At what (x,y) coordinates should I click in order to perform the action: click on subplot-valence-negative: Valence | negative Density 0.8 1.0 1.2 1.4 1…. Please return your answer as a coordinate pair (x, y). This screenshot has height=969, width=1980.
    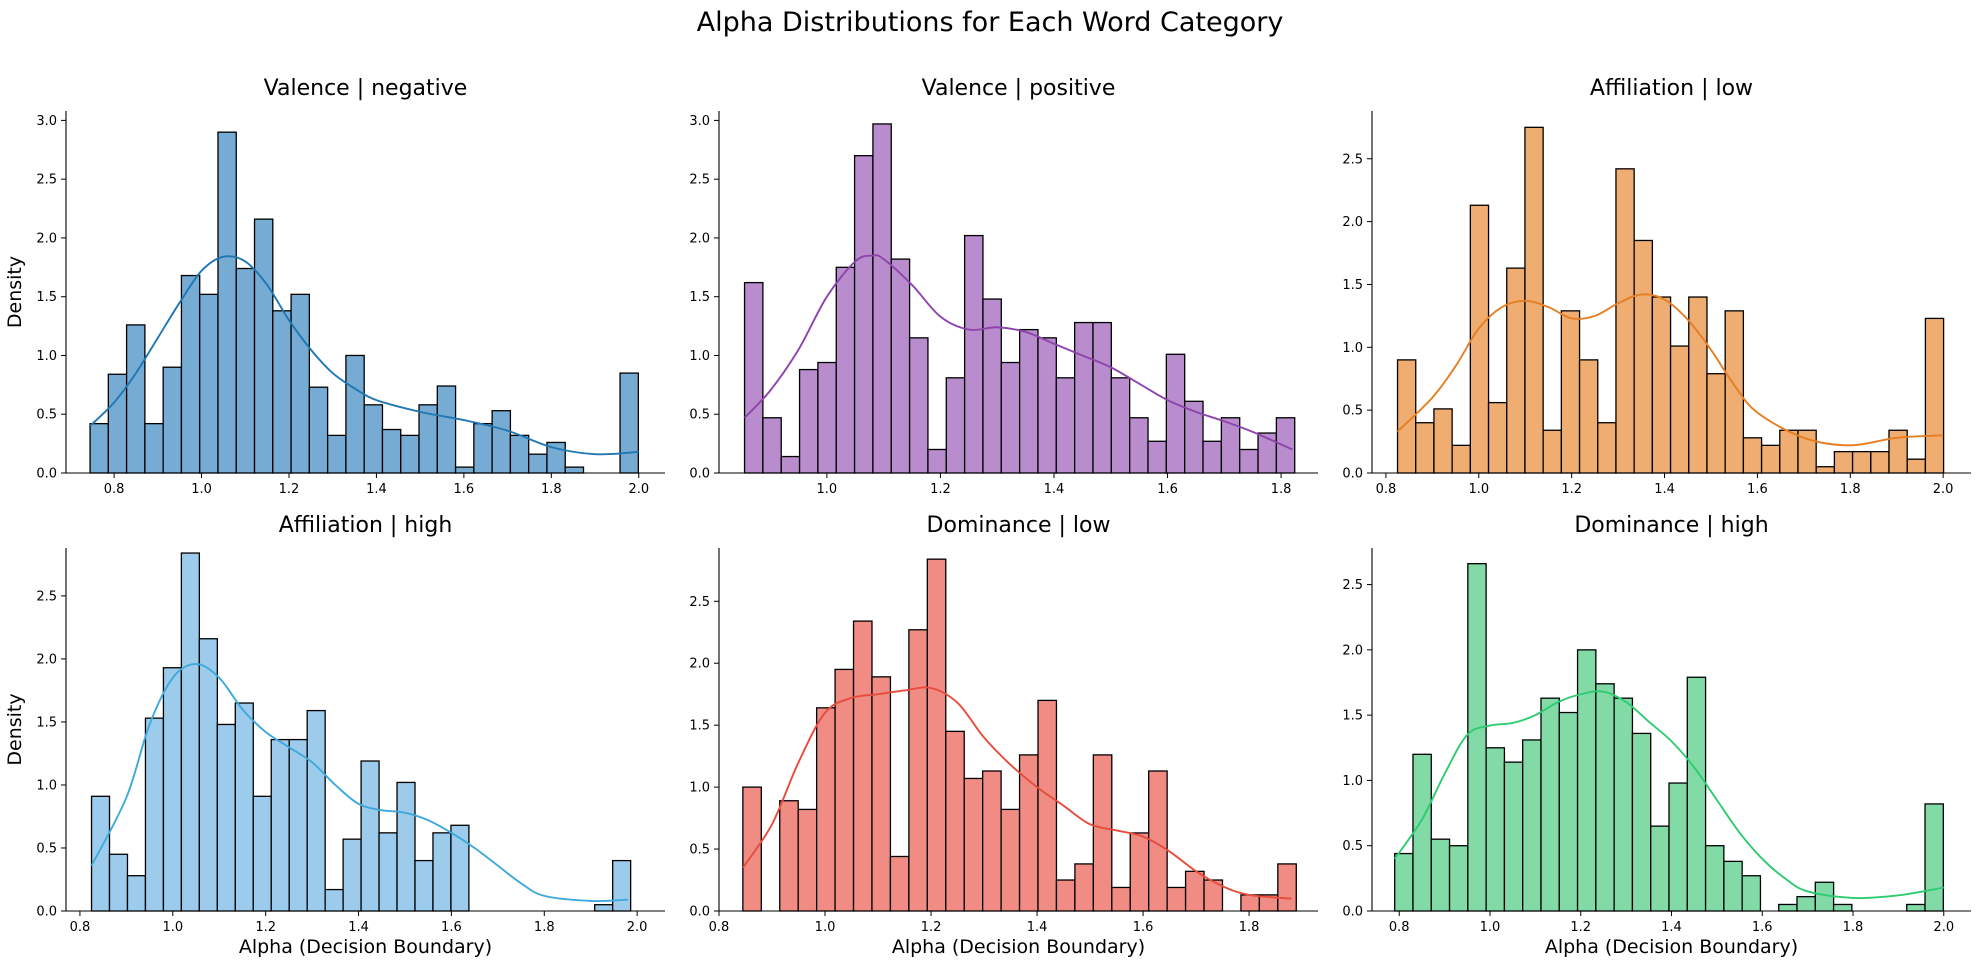
    Looking at the image, I should click on (334, 286).